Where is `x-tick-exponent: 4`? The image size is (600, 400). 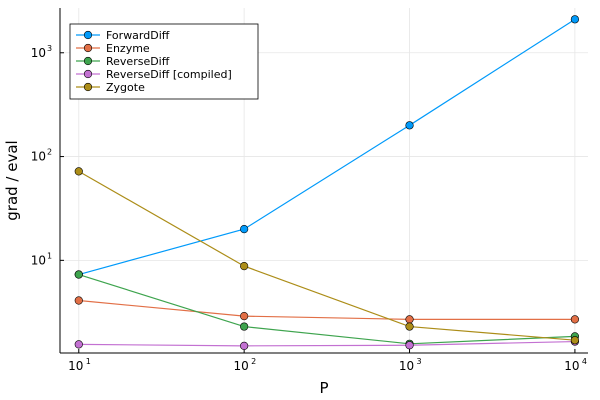 x-tick-exponent: 4 is located at coordinates (584, 361).